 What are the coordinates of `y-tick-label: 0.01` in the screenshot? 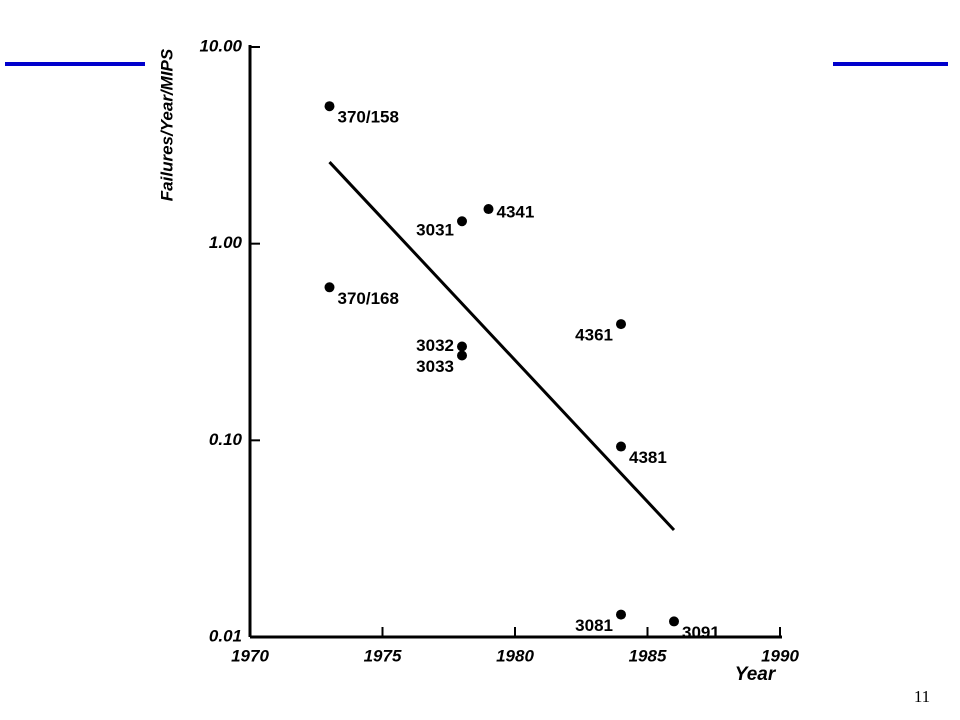 It's located at (225, 635).